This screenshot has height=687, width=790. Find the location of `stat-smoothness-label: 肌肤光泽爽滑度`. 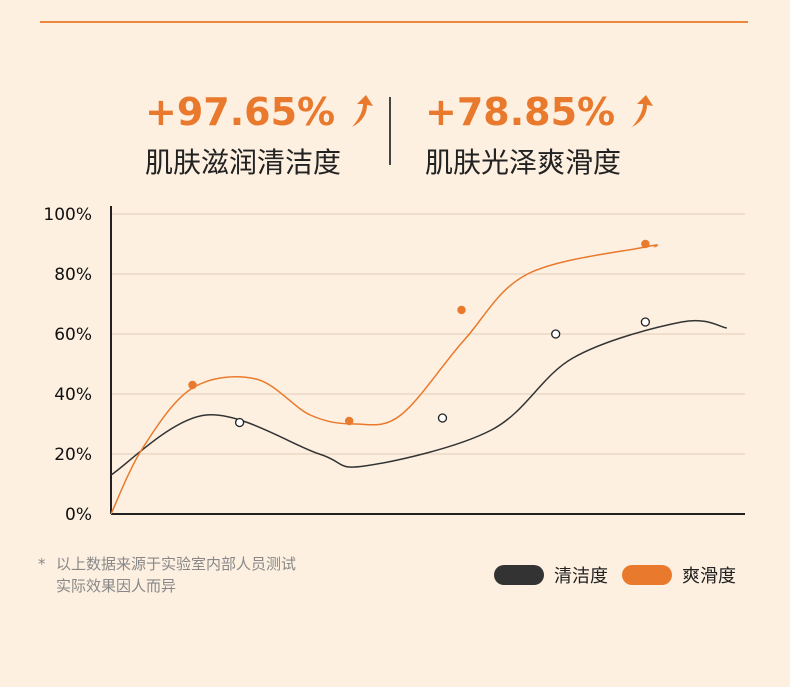

stat-smoothness-label: 肌肤光泽爽滑度 is located at coordinates (523, 162).